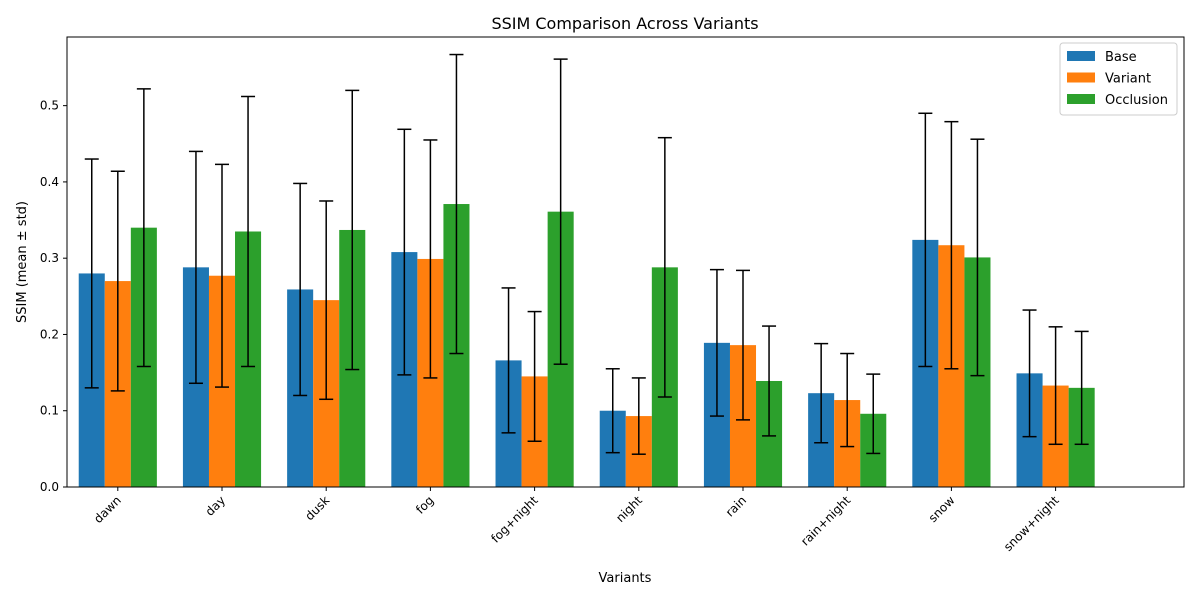  Describe the element at coordinates (352, 230) in the screenshot. I see `error-bar-occlusion-dusk` at that location.